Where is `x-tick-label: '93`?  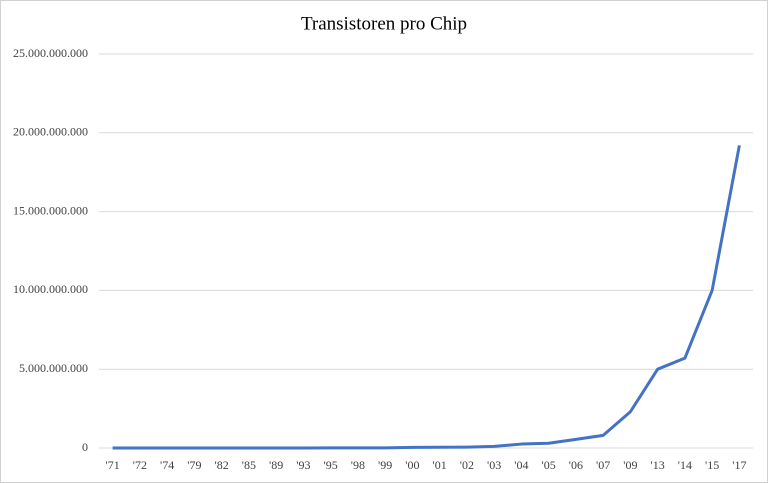
x-tick-label: '93 is located at coordinates (303, 465).